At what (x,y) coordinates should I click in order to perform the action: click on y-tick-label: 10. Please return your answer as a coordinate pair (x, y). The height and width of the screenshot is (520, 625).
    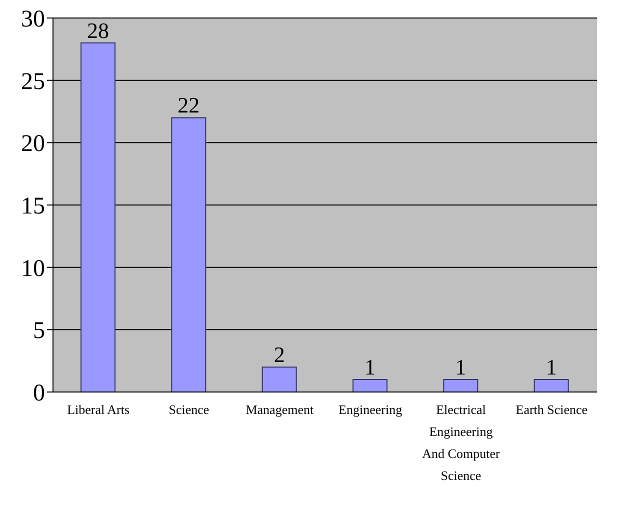
    Looking at the image, I should click on (33, 269).